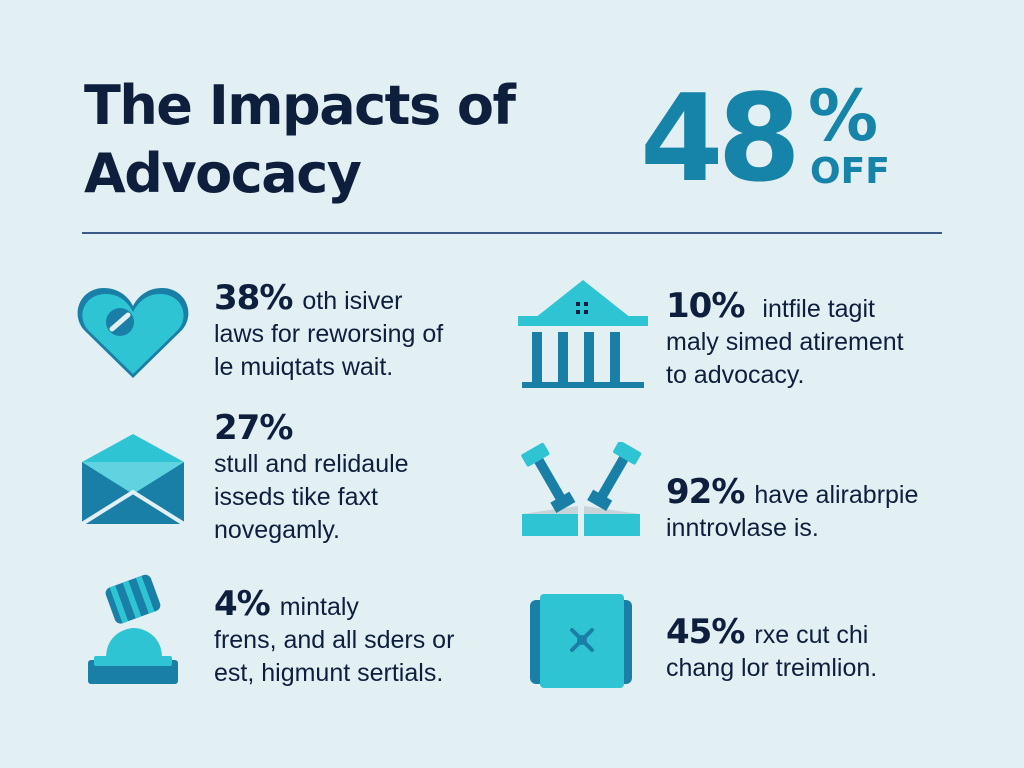 The height and width of the screenshot is (768, 1024). Describe the element at coordinates (314, 140) in the screenshot. I see `page-title: The Impacts of Advocacy` at that location.